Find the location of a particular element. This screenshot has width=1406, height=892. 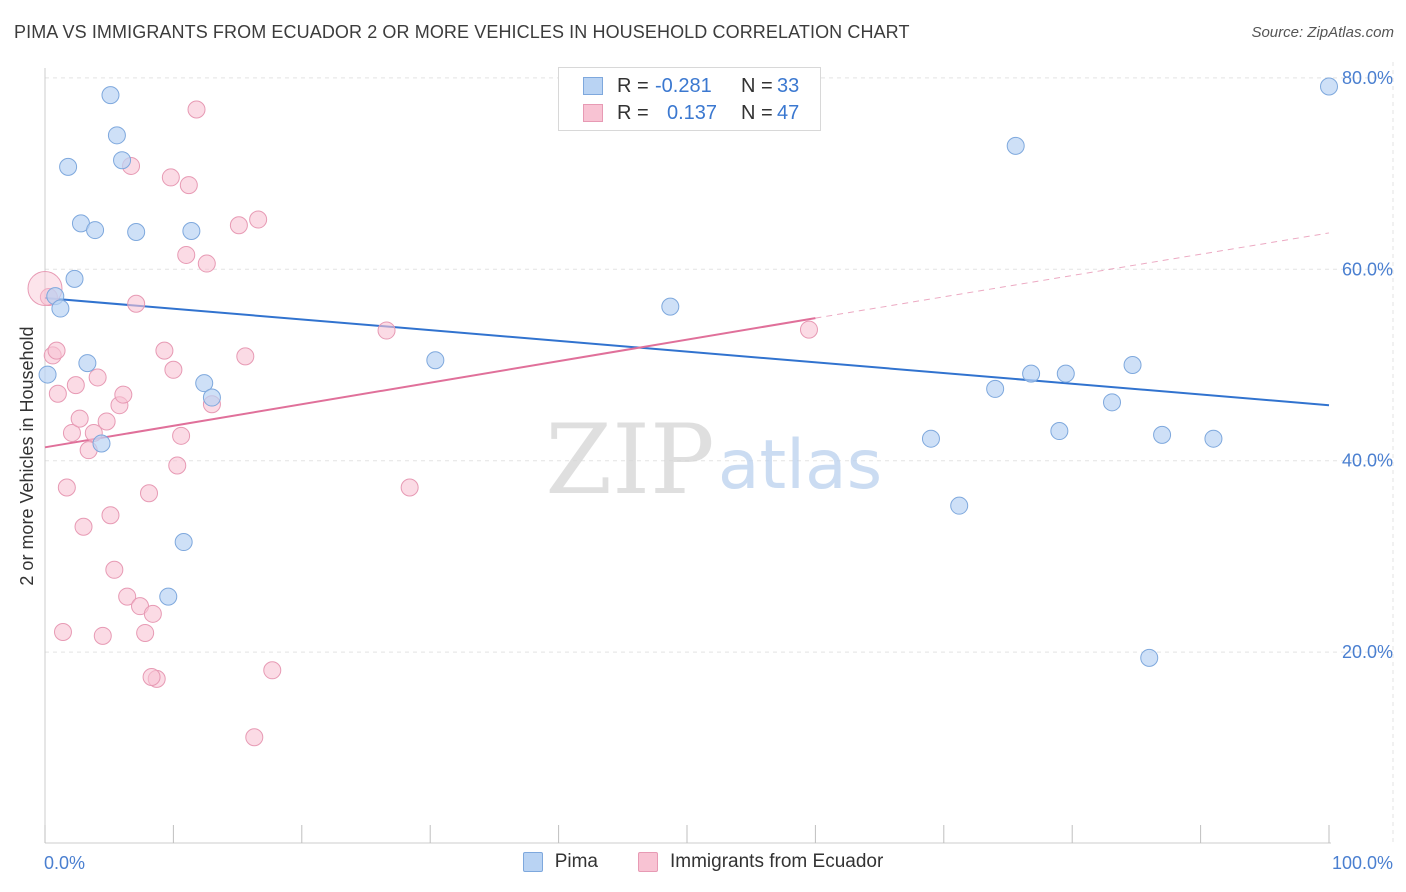

x-tick-label: 100.0% is located at coordinates (1362, 863).